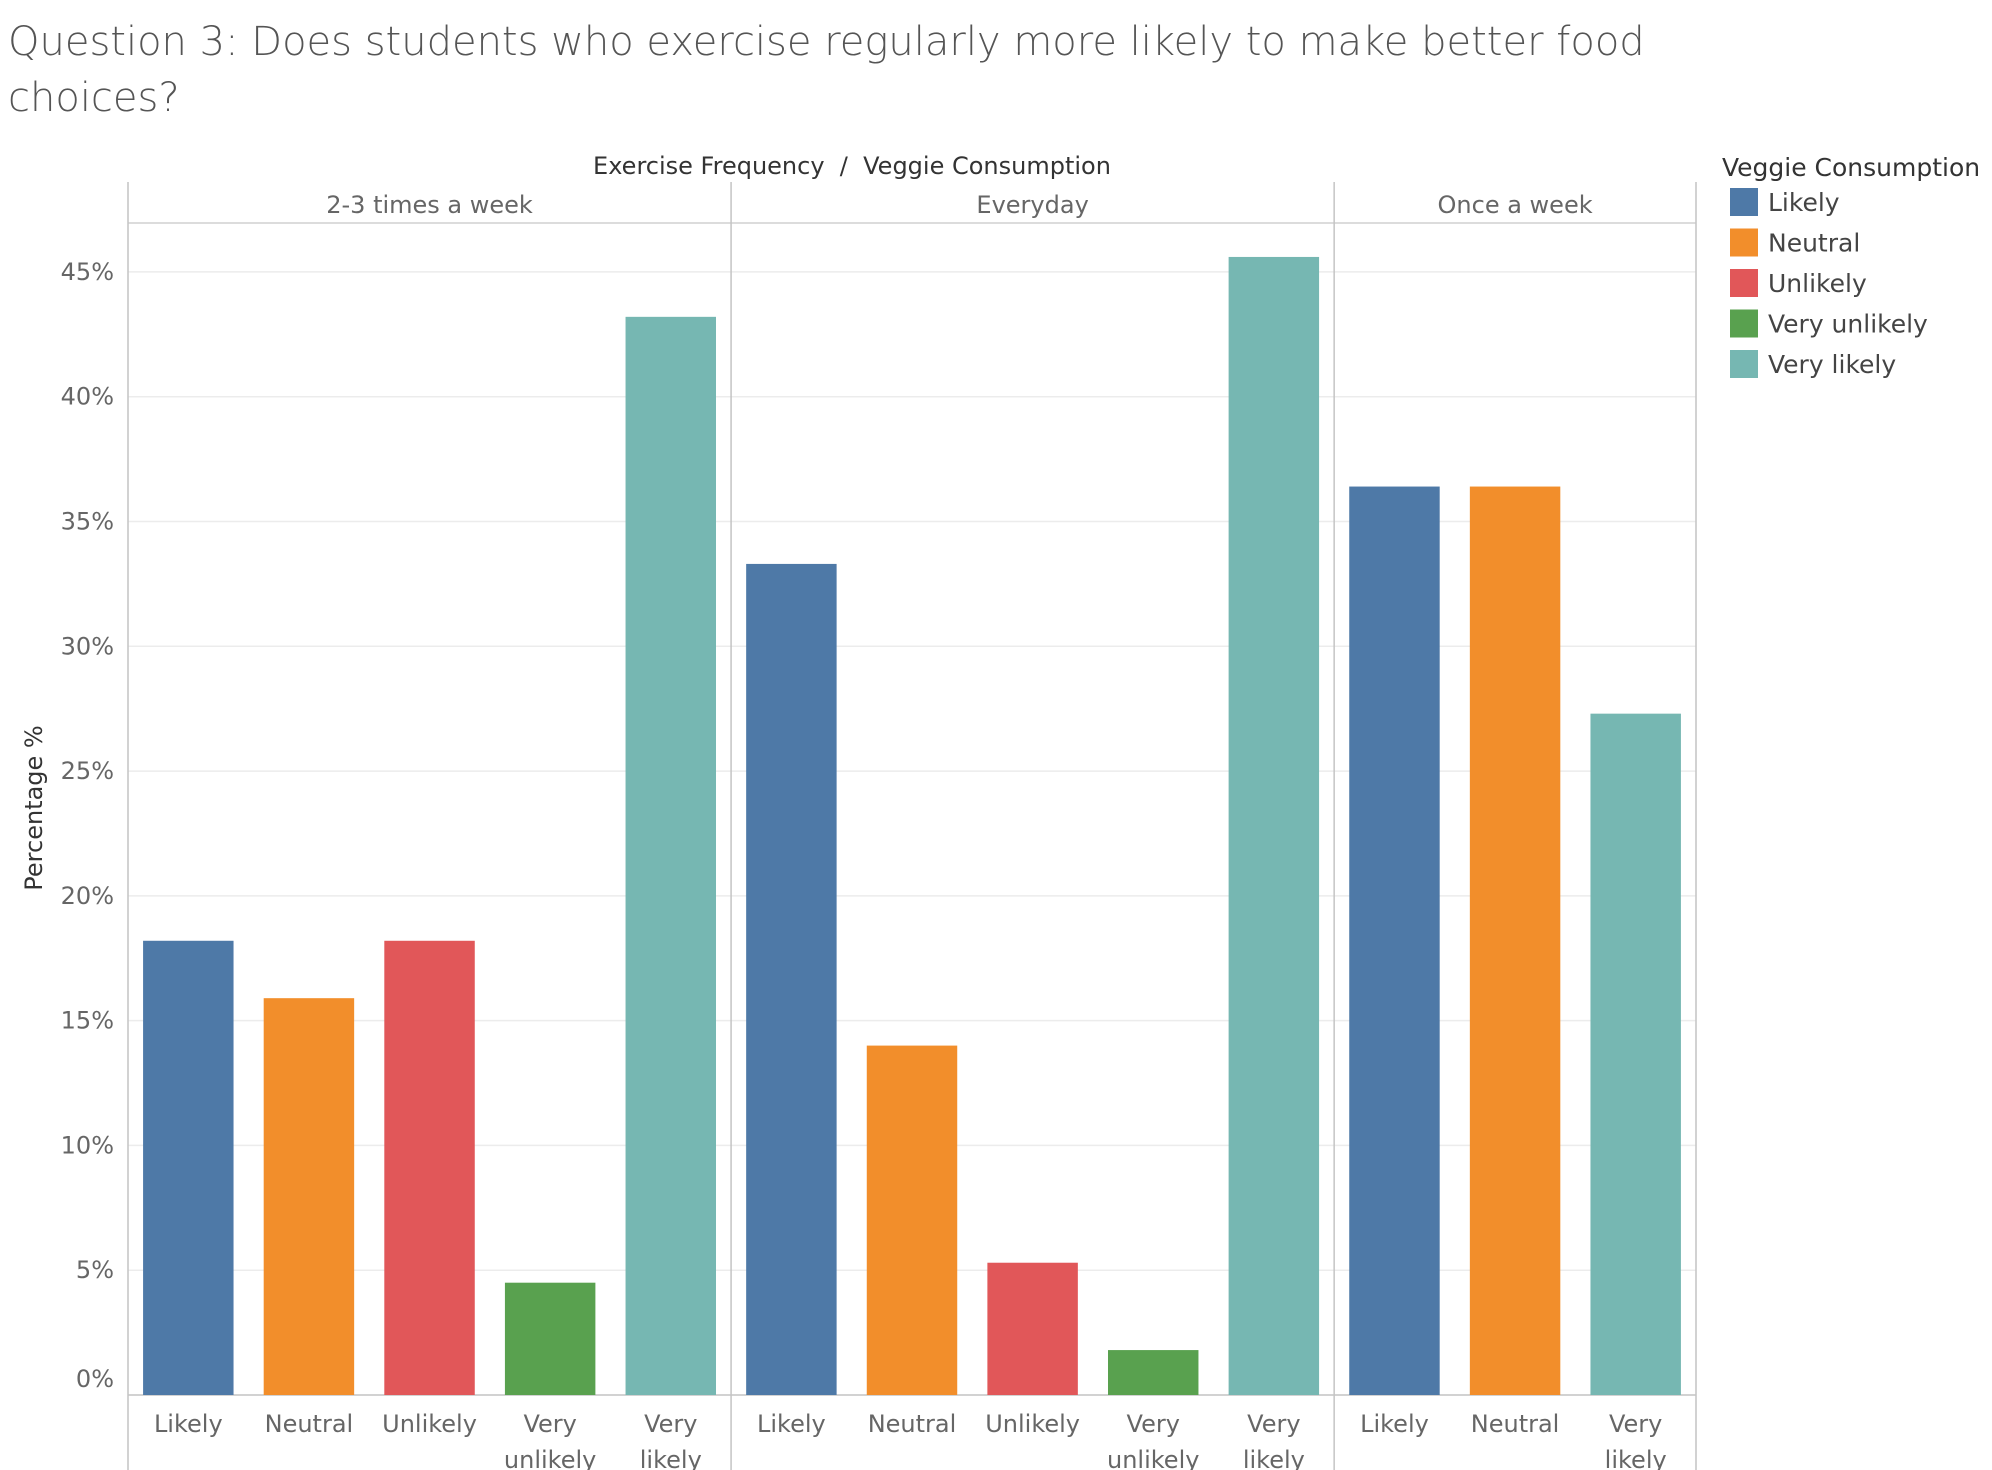  Describe the element at coordinates (34, 807) in the screenshot. I see `y-axis-label: Percentage %` at that location.